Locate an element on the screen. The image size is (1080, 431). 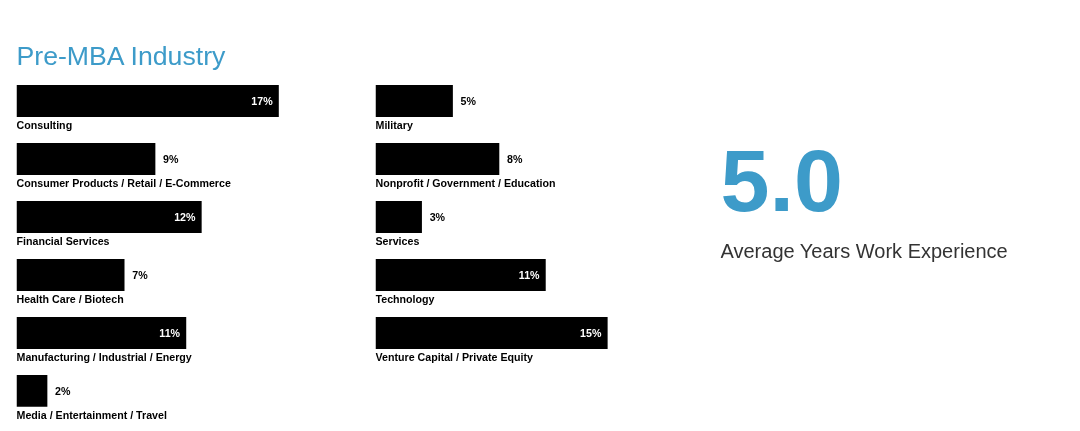
category-label: Consulting is located at coordinates (44, 124).